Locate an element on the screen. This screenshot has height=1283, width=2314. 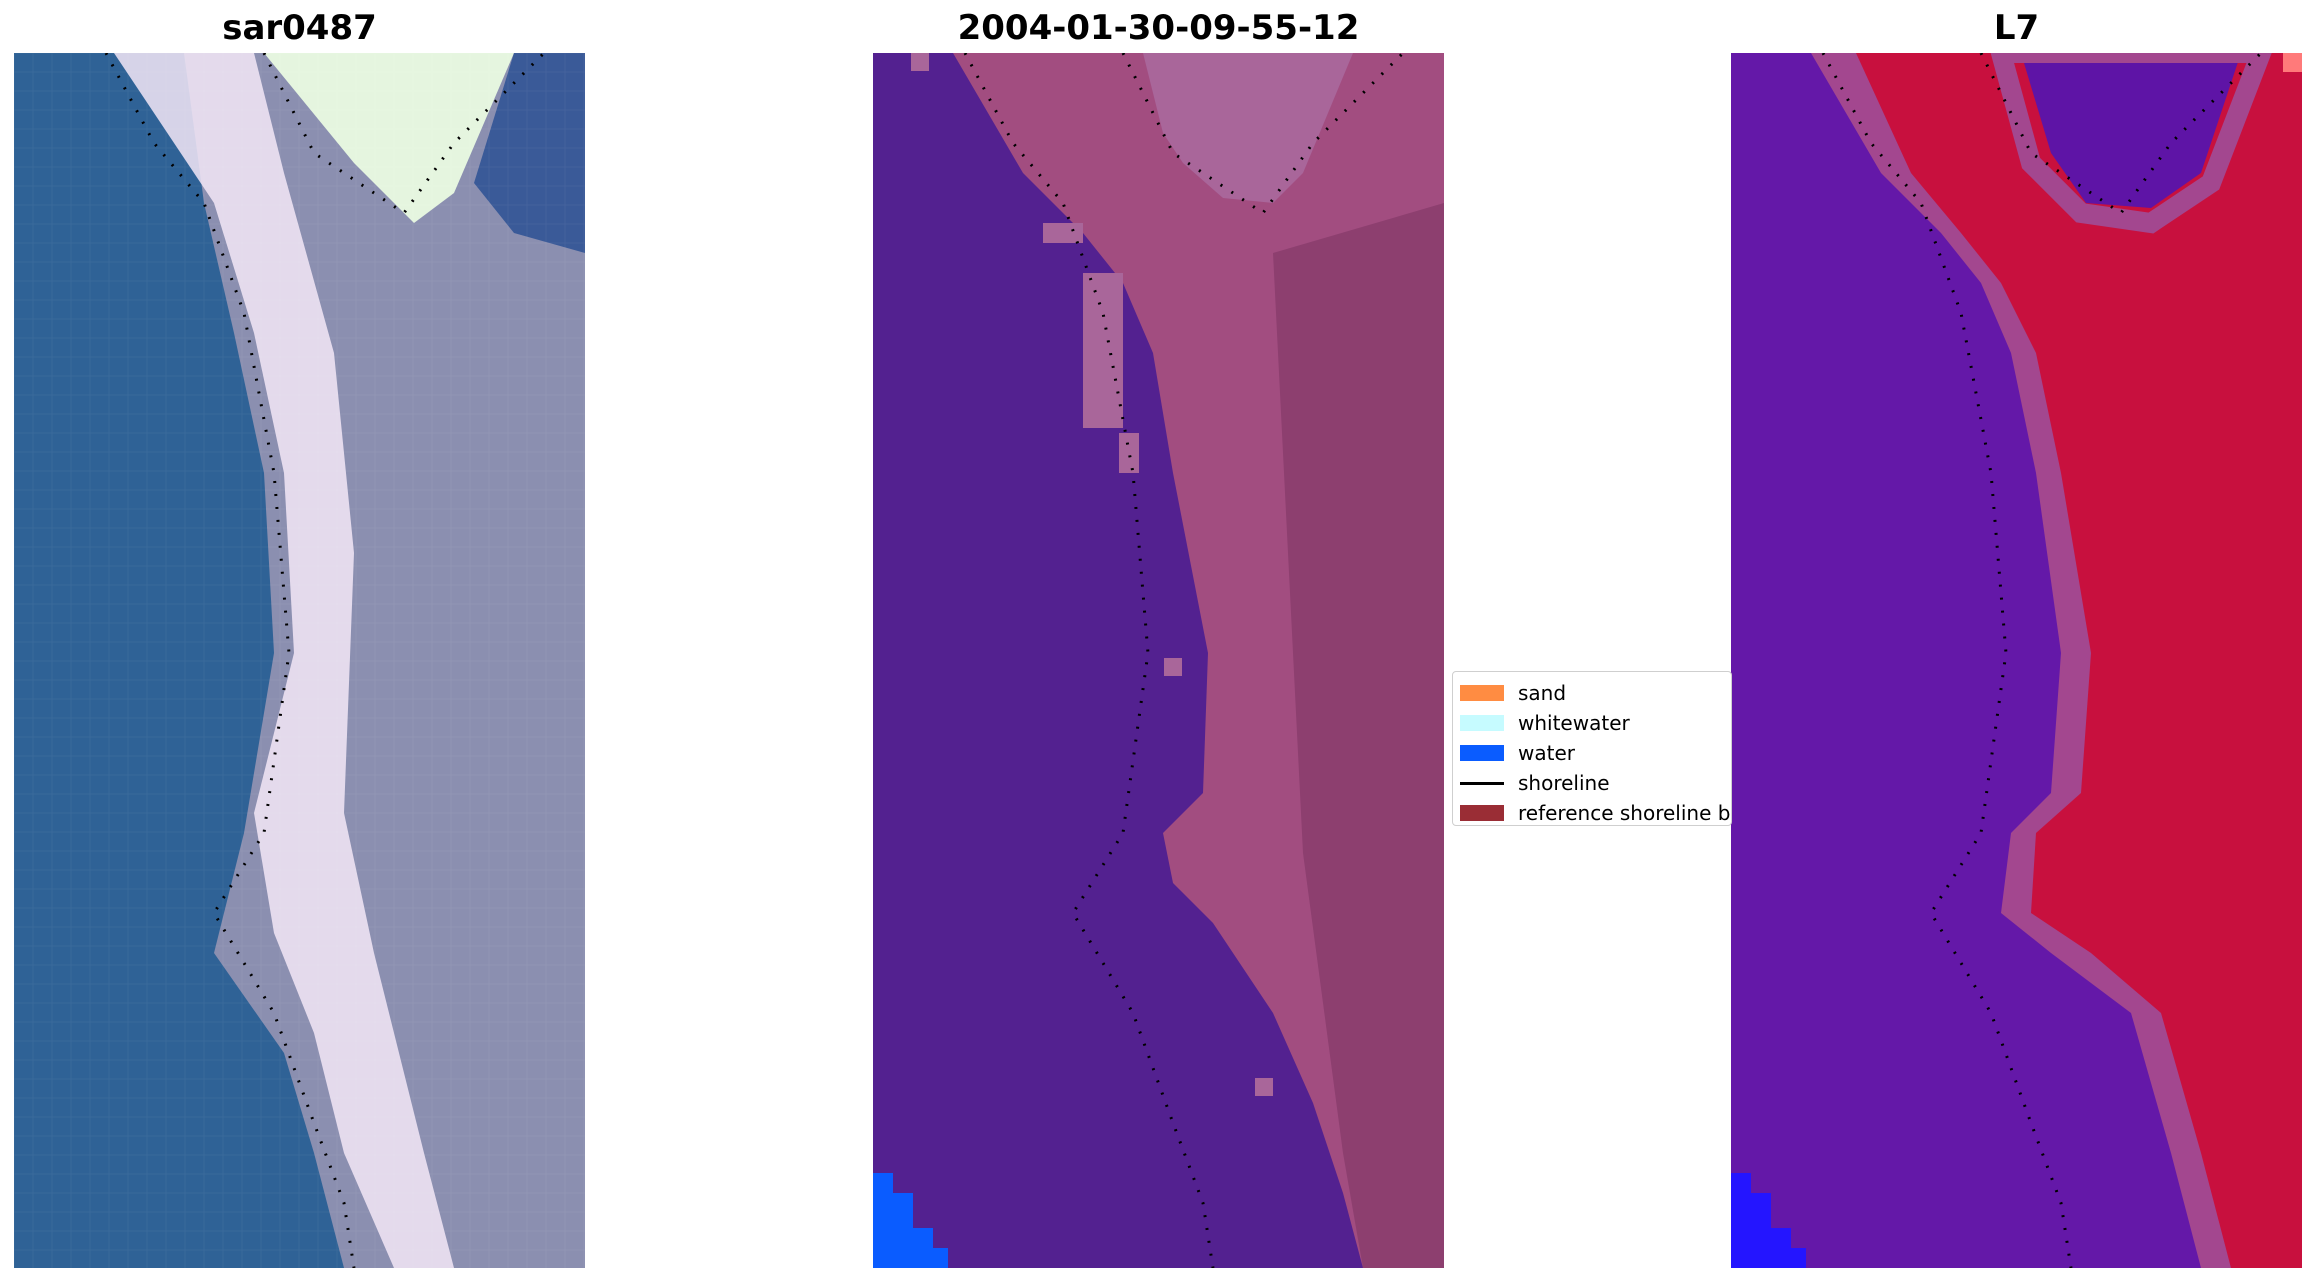
classified-water-corner is located at coordinates (910, 1220).